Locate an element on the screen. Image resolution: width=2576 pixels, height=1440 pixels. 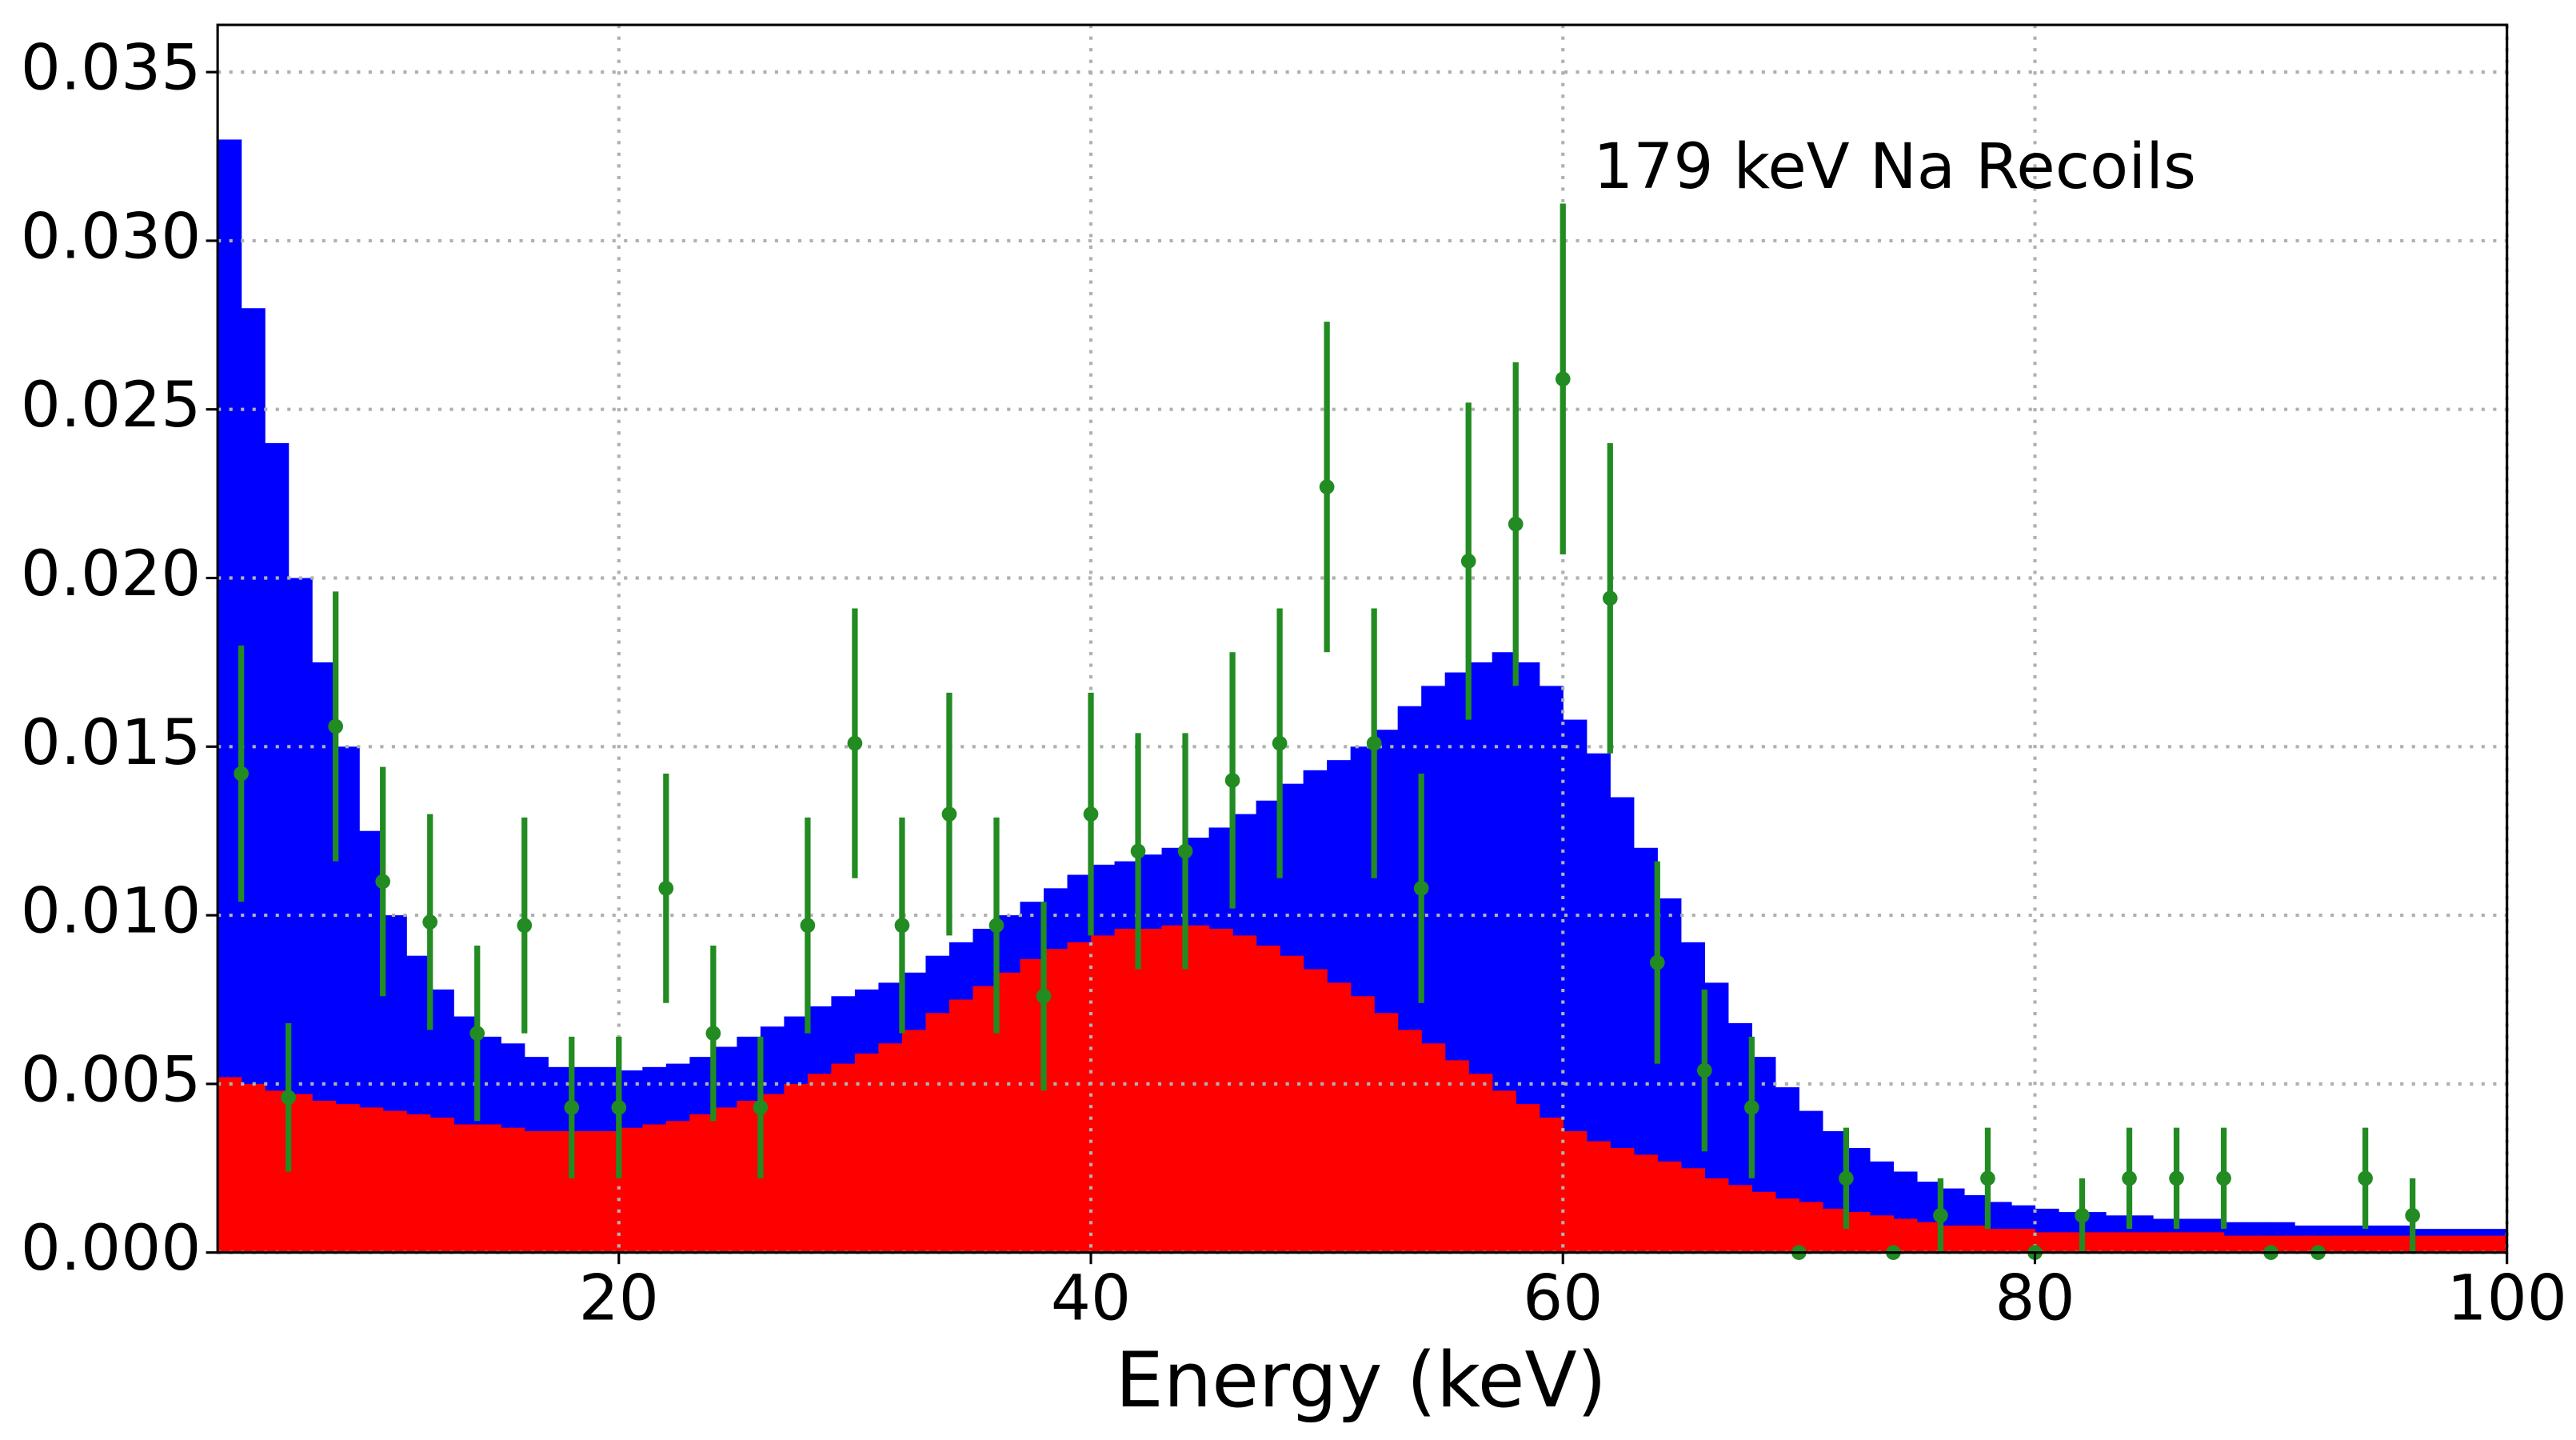
x-tick-label: 20 is located at coordinates (619, 1297).